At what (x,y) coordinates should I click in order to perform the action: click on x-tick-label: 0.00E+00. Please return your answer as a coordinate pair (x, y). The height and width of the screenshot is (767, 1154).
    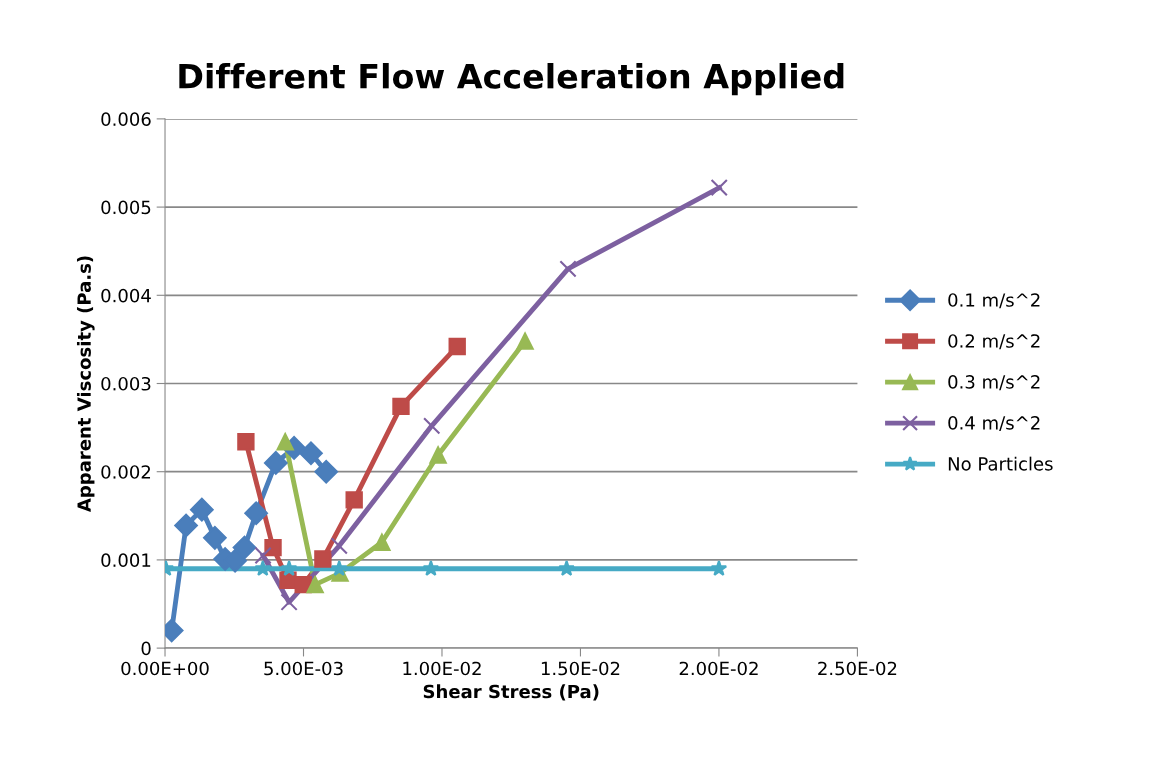
    Looking at the image, I should click on (165, 668).